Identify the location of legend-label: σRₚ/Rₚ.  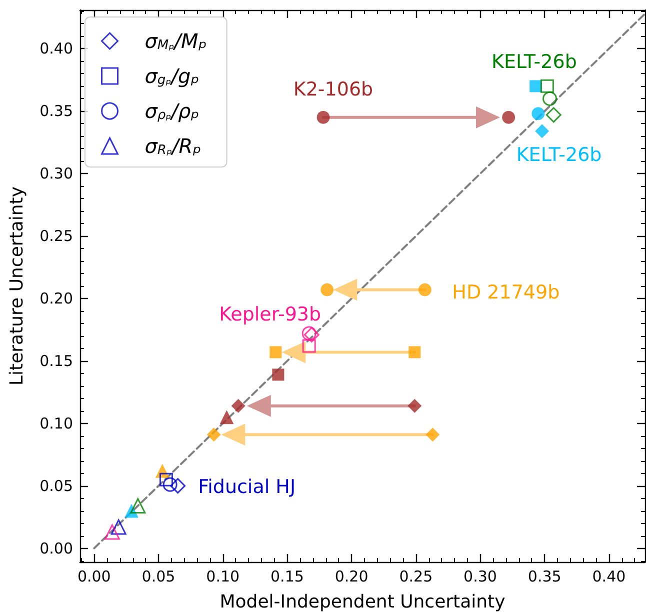
(173, 146).